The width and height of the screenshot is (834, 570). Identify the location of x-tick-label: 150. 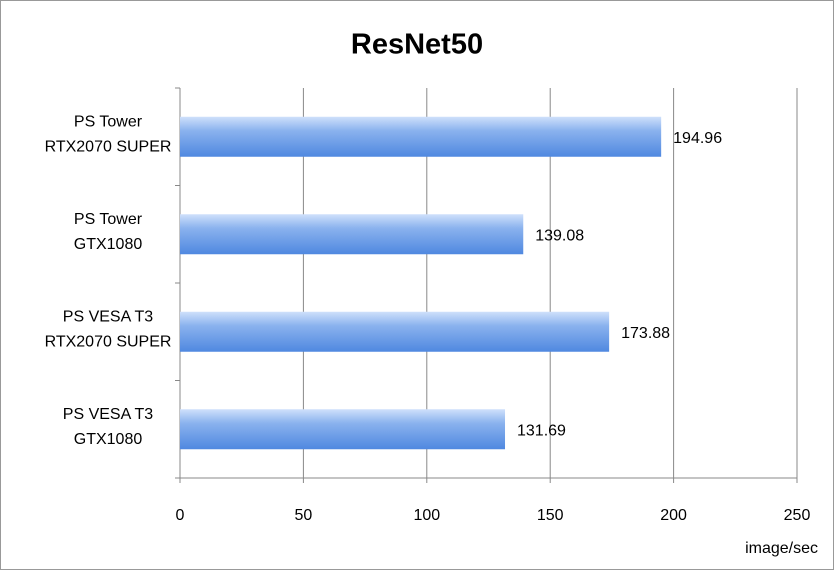
(550, 515).